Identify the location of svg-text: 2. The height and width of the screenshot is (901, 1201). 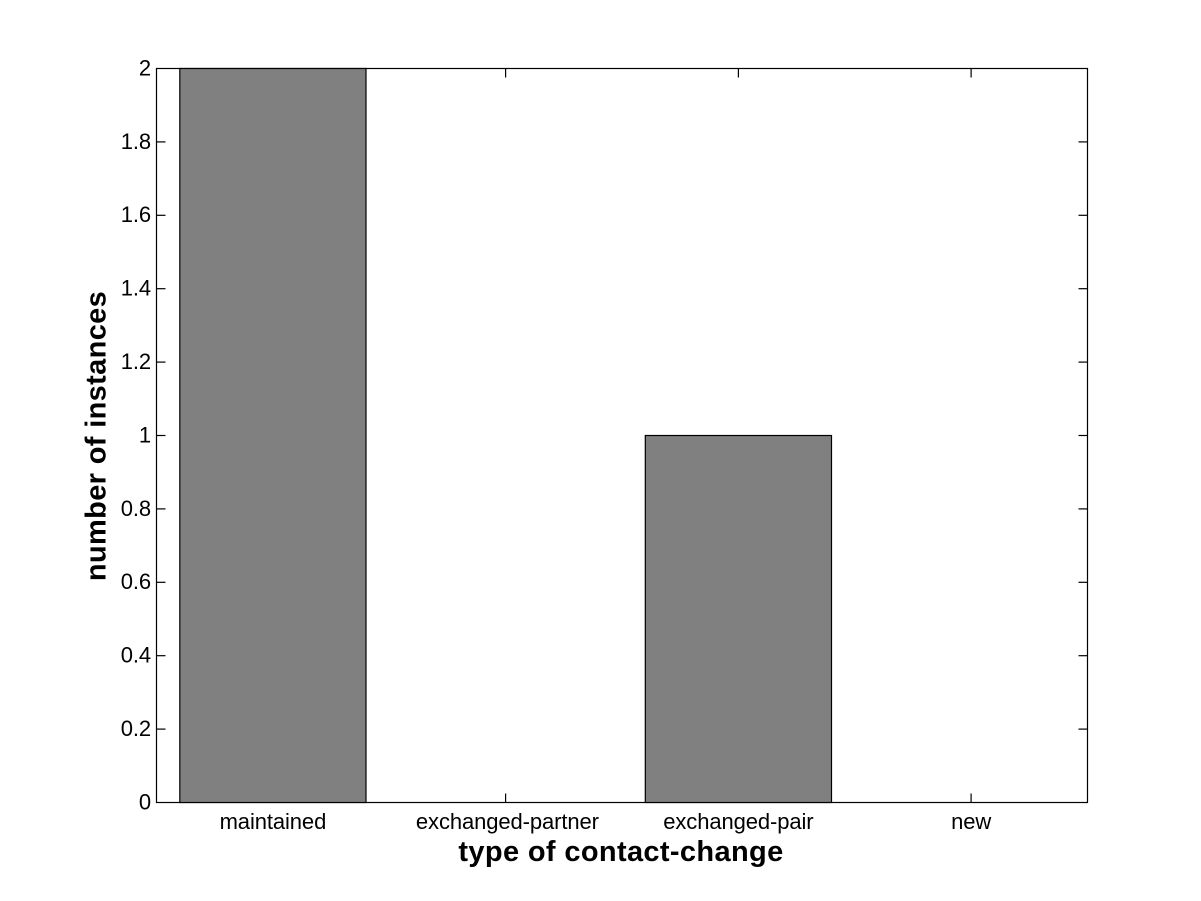
(145, 67).